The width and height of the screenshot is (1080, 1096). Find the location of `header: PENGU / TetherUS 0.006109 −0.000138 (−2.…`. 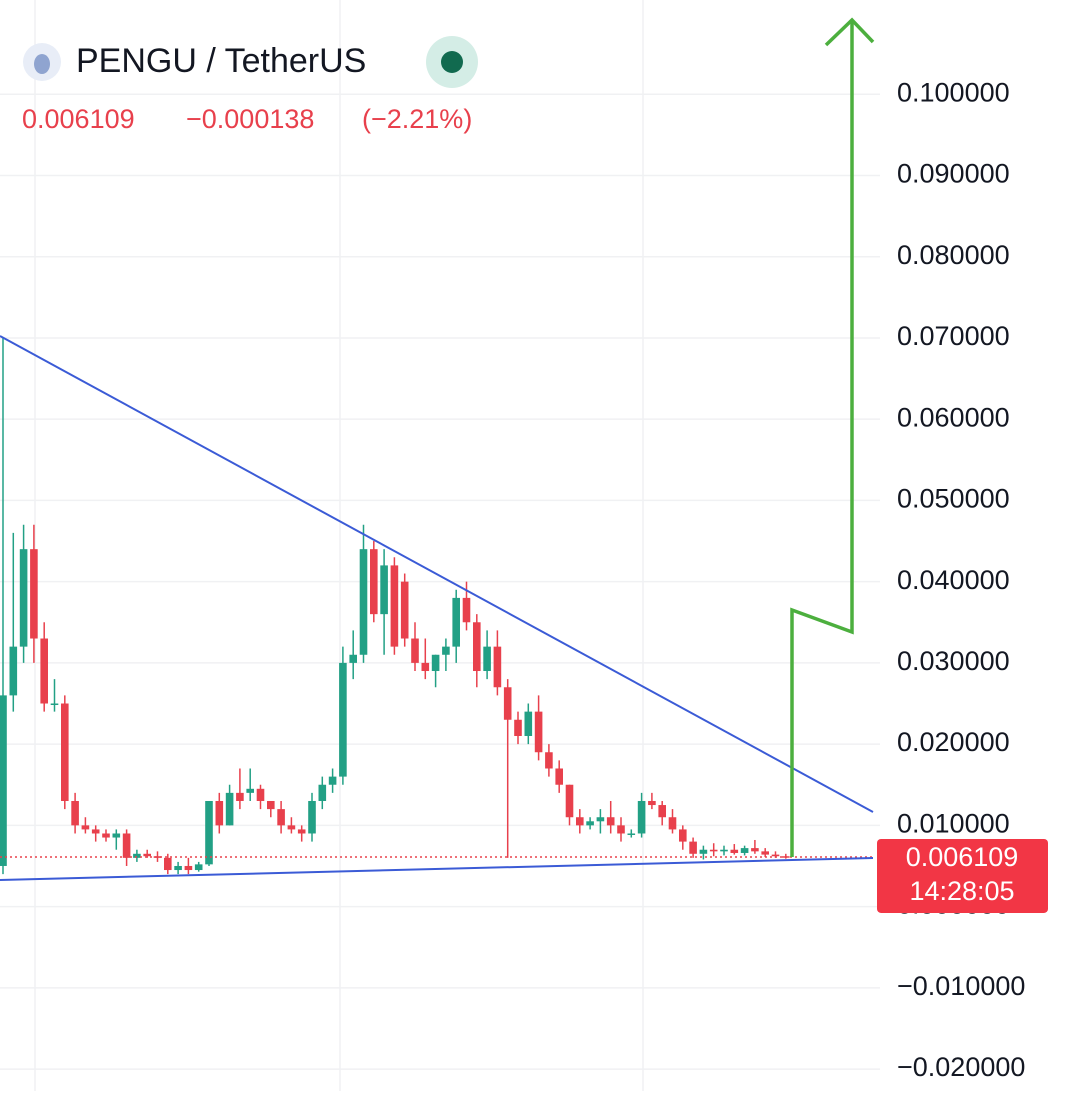

header: PENGU / TetherUS 0.006109 −0.000138 (−2.… is located at coordinates (250, 85).